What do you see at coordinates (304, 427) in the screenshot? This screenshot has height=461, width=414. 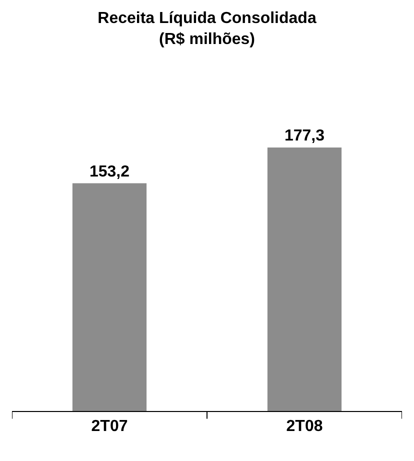 I see `x-tick-label: 2T08` at bounding box center [304, 427].